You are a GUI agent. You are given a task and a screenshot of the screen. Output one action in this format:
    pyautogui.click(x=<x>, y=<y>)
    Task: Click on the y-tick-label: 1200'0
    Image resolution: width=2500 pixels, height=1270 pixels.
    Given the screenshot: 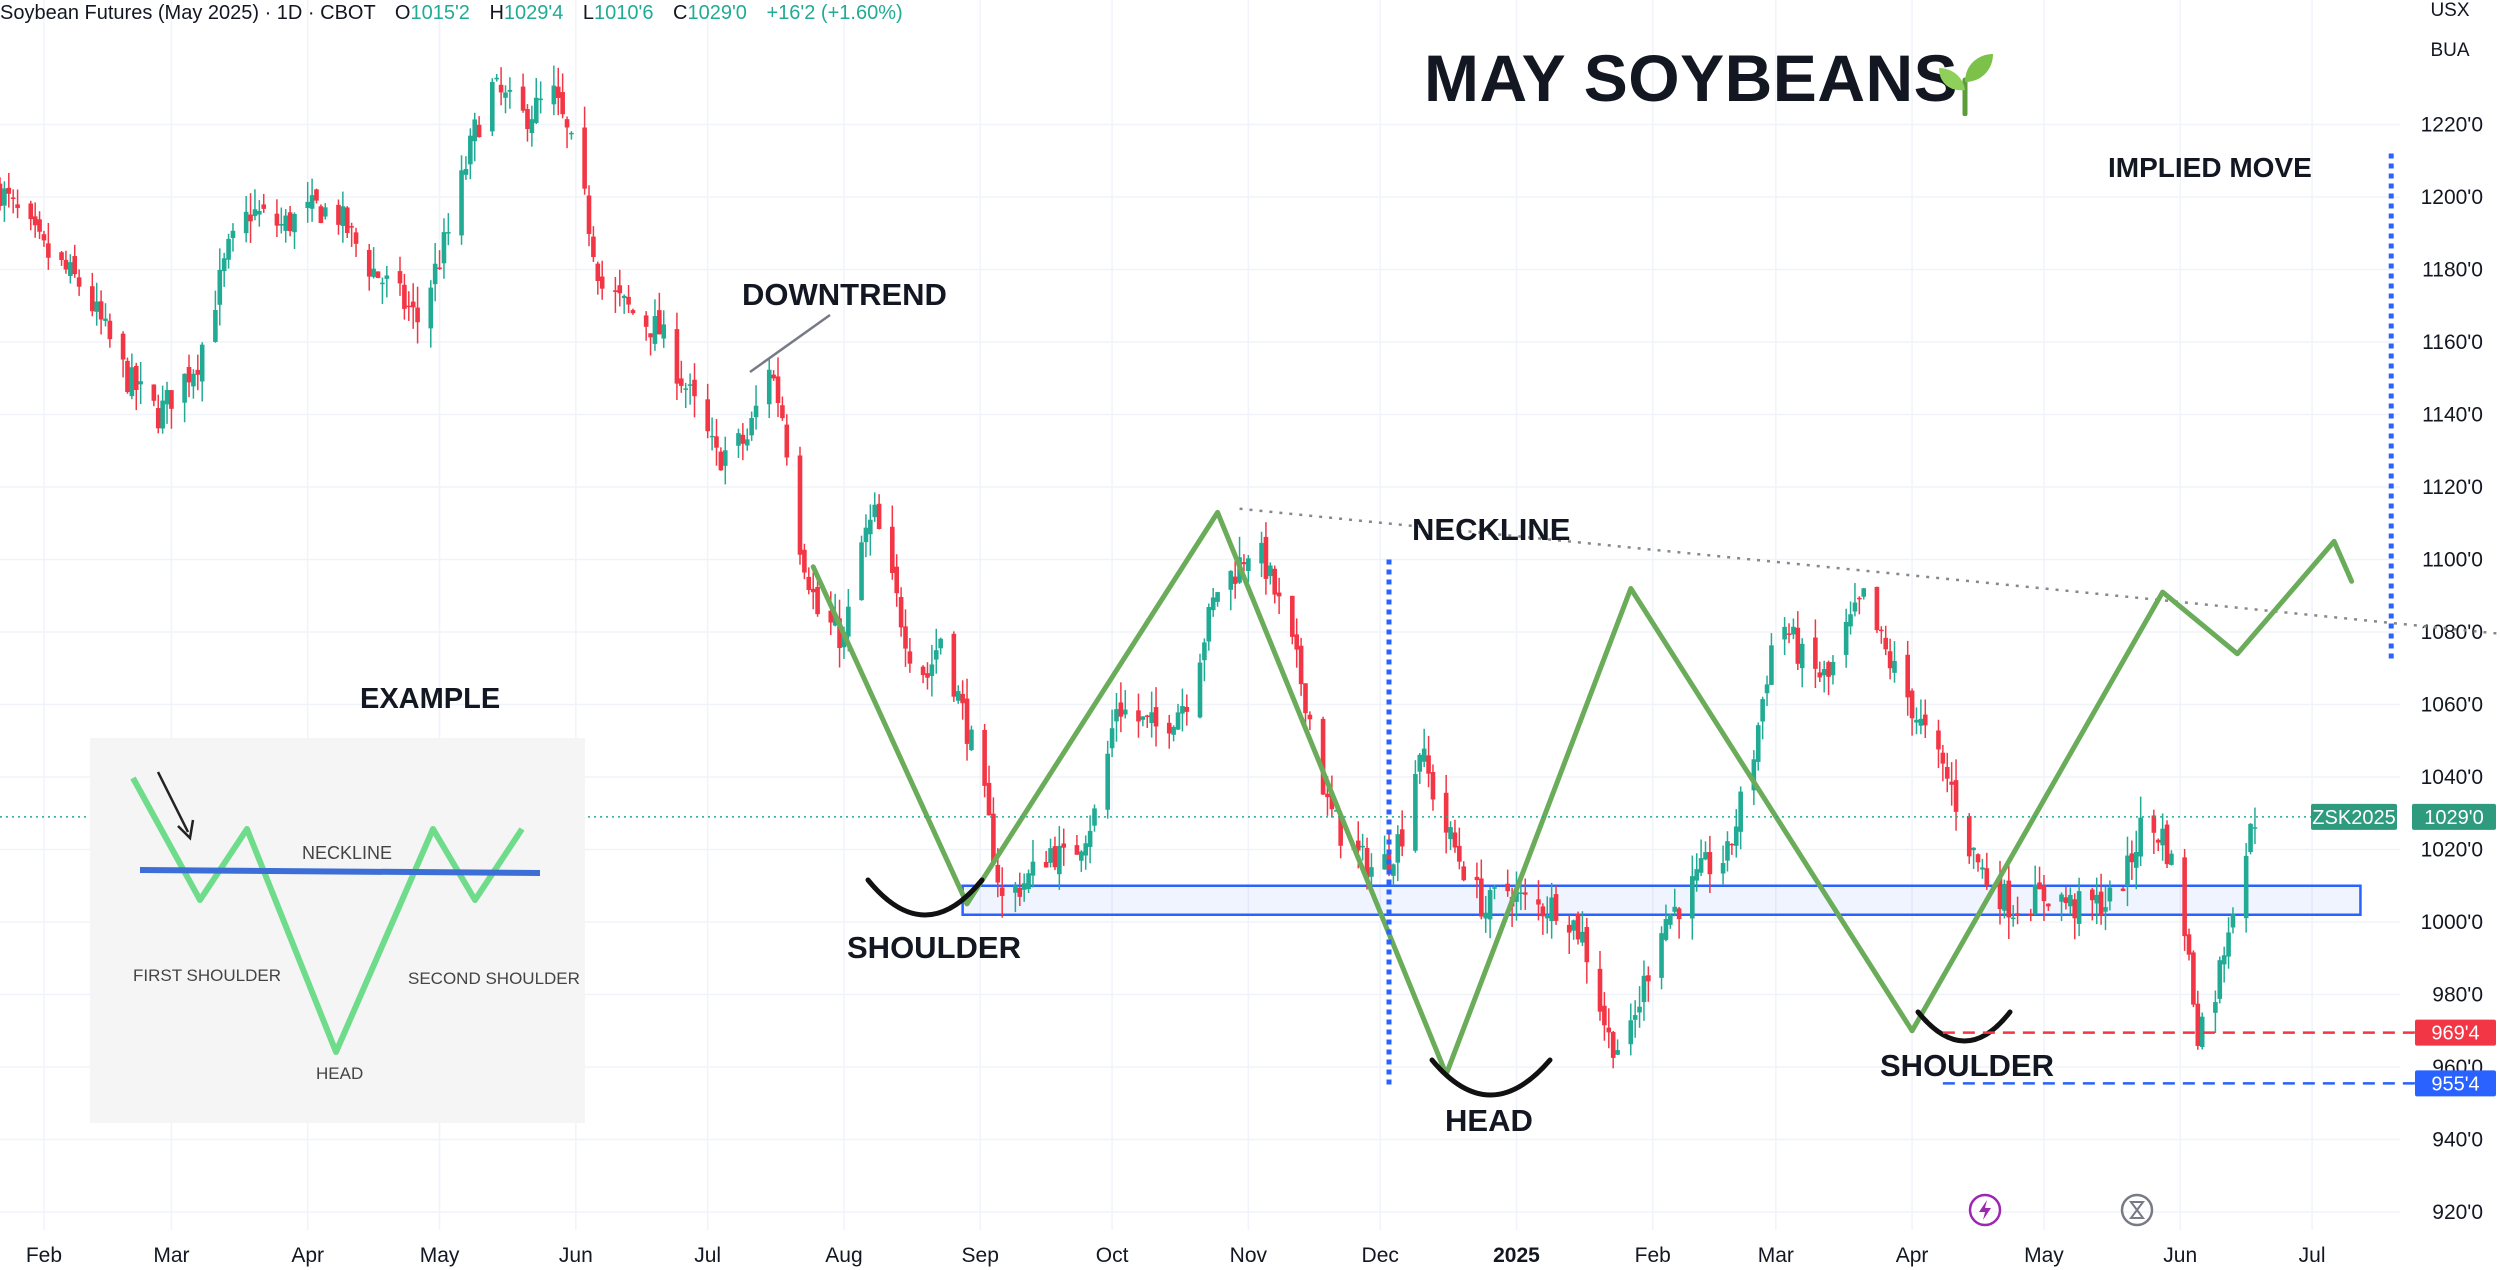 What is the action you would take?
    pyautogui.click(x=2452, y=197)
    